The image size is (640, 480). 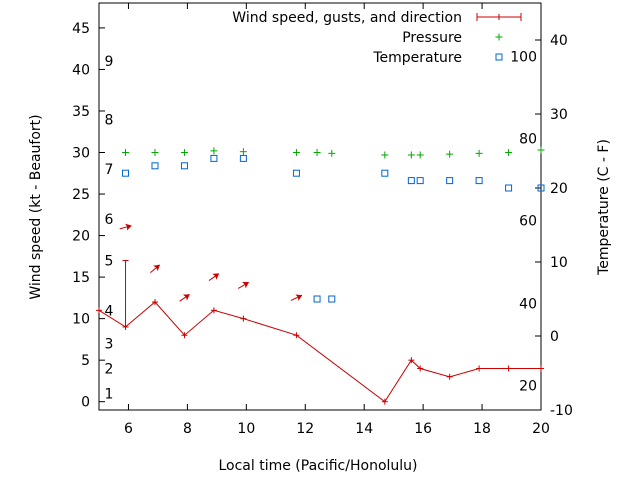 What do you see at coordinates (109, 228) in the screenshot?
I see `beaufort-scale: 1 2 3 4 5 6 7 8 9` at bounding box center [109, 228].